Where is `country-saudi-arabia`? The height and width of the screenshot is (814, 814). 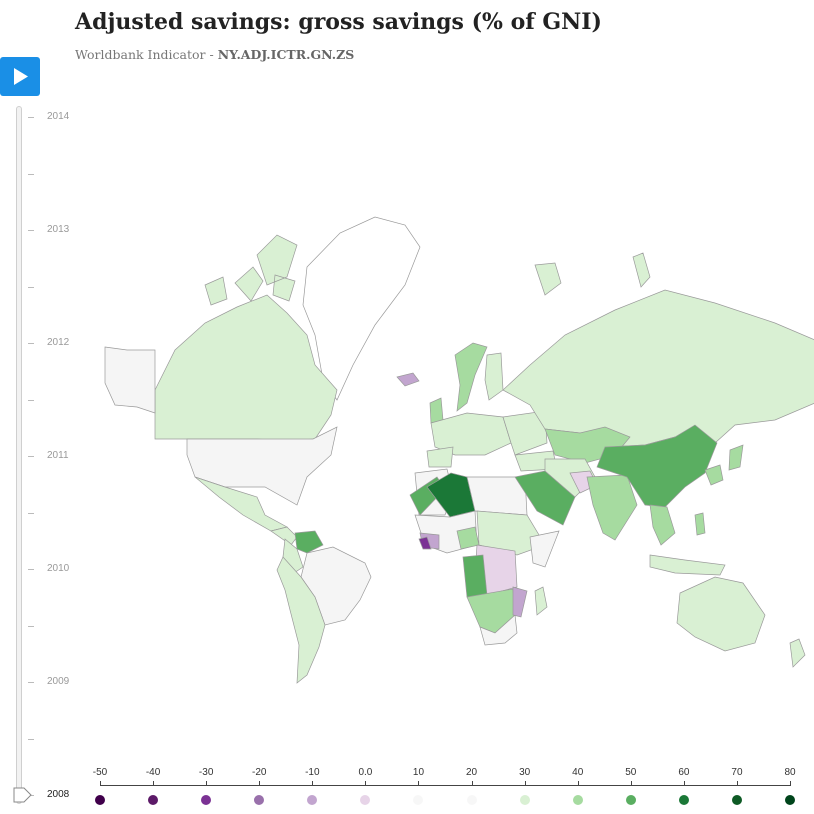 country-saudi-arabia is located at coordinates (545, 498).